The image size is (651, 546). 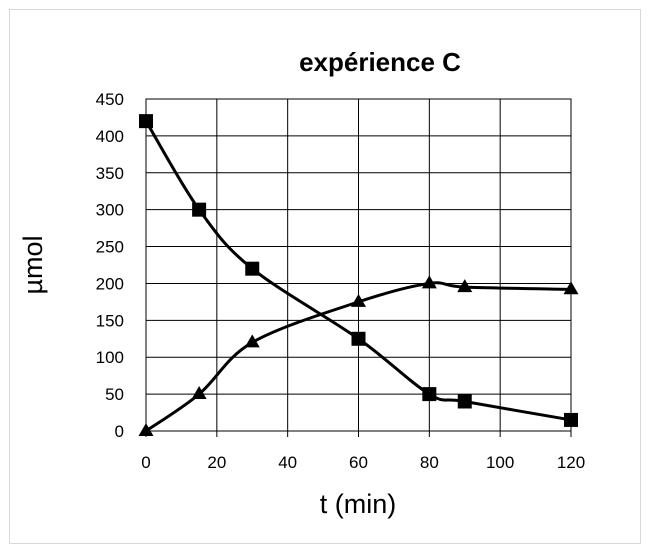 What do you see at coordinates (110, 320) in the screenshot?
I see `y-tick-label: 150` at bounding box center [110, 320].